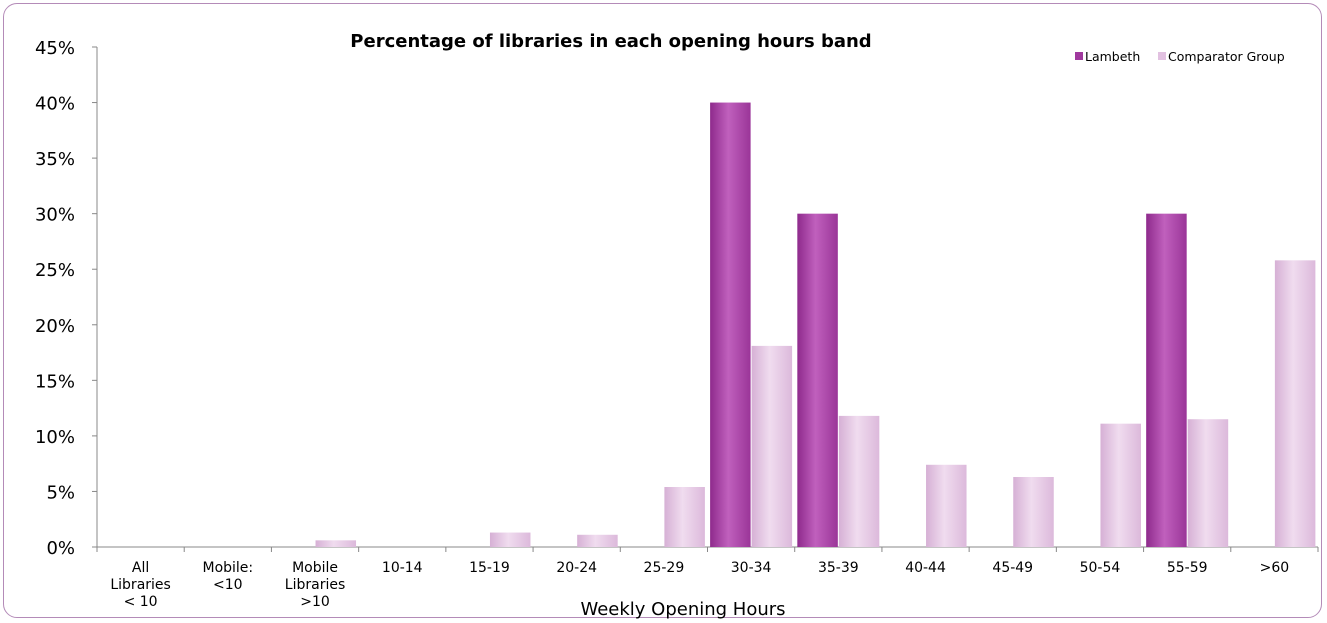  I want to click on x-tick-label: Mobile: <10, so click(228, 576).